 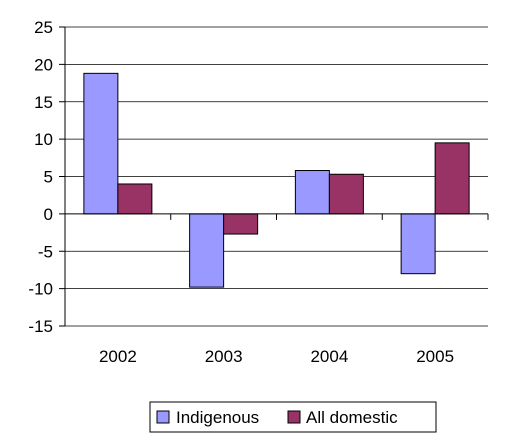 I want to click on bar-all-domestic-2005, so click(x=452, y=178).